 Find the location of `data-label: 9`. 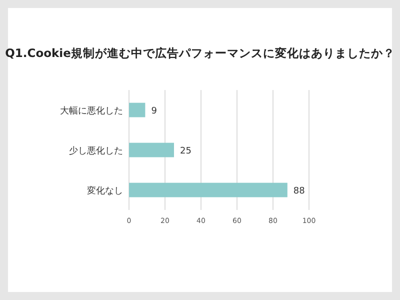

data-label: 9 is located at coordinates (154, 111).